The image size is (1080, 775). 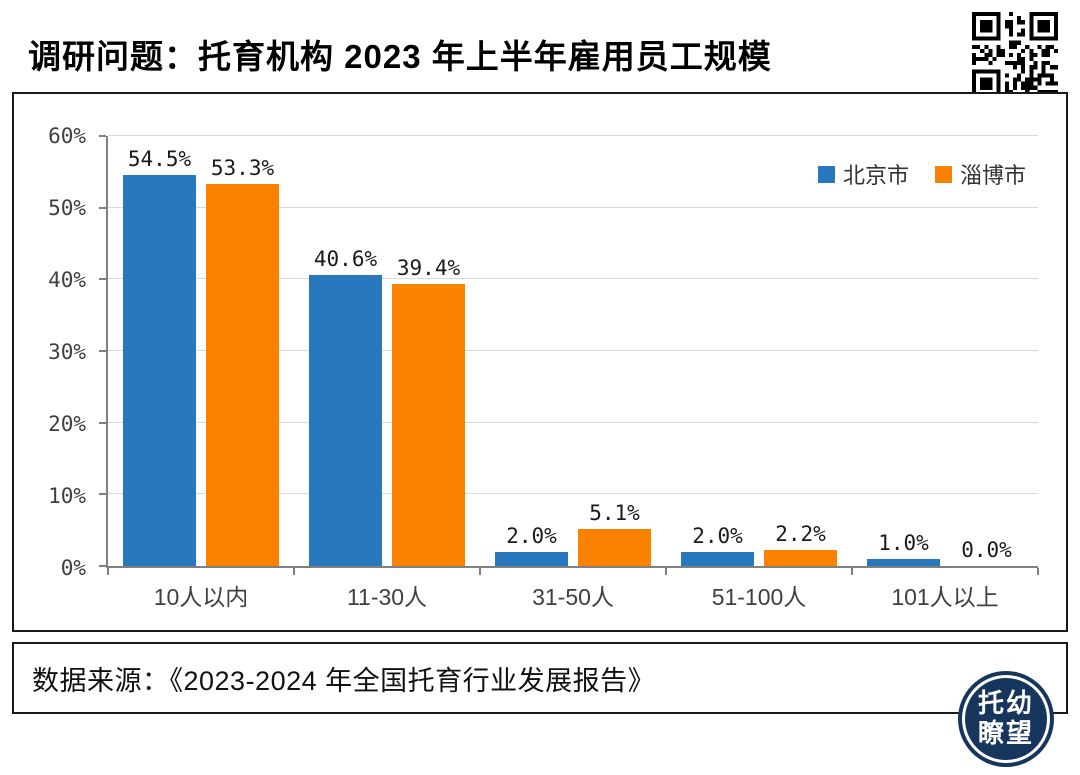 I want to click on bar-column: 53.3%, so click(x=242, y=351).